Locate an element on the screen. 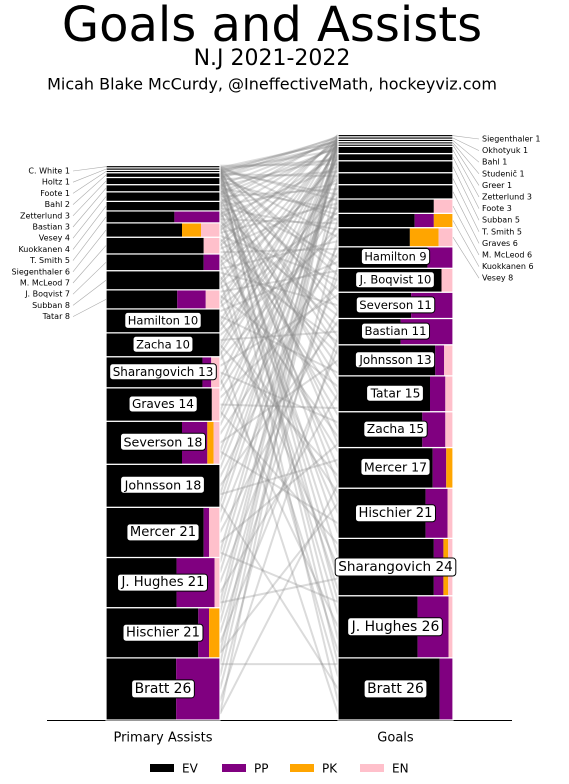 This screenshot has width=569, height=784. bar-label-group: Zacha 15 is located at coordinates (395, 429).